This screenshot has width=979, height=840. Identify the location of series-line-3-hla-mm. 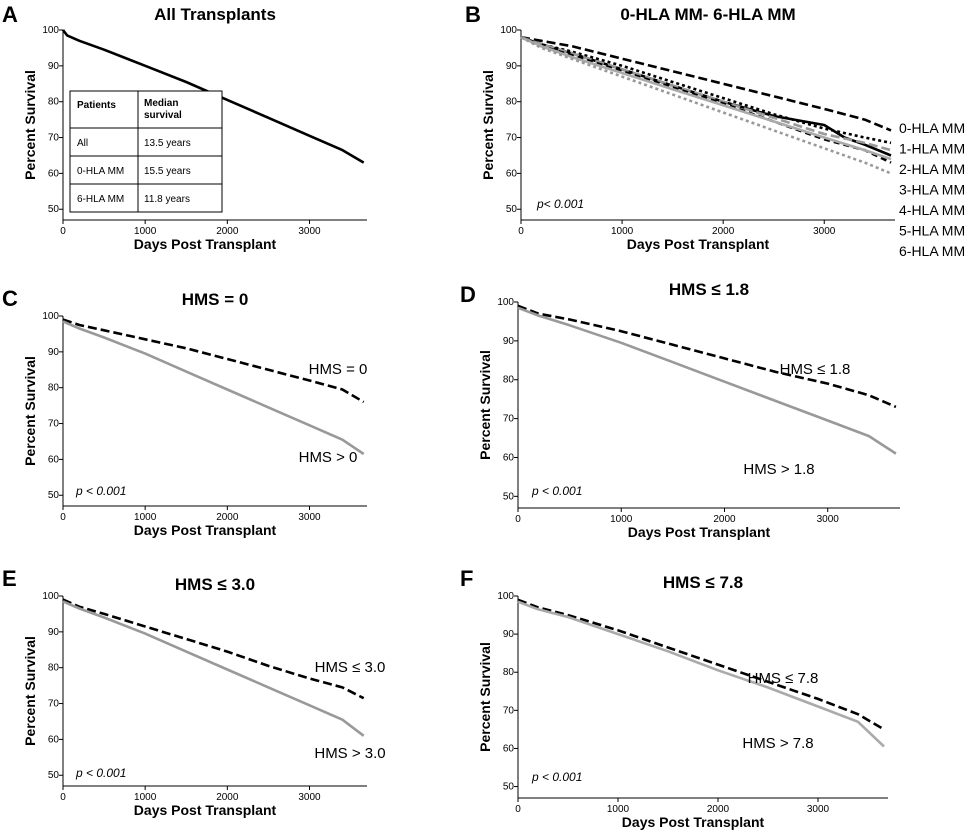
(706, 93).